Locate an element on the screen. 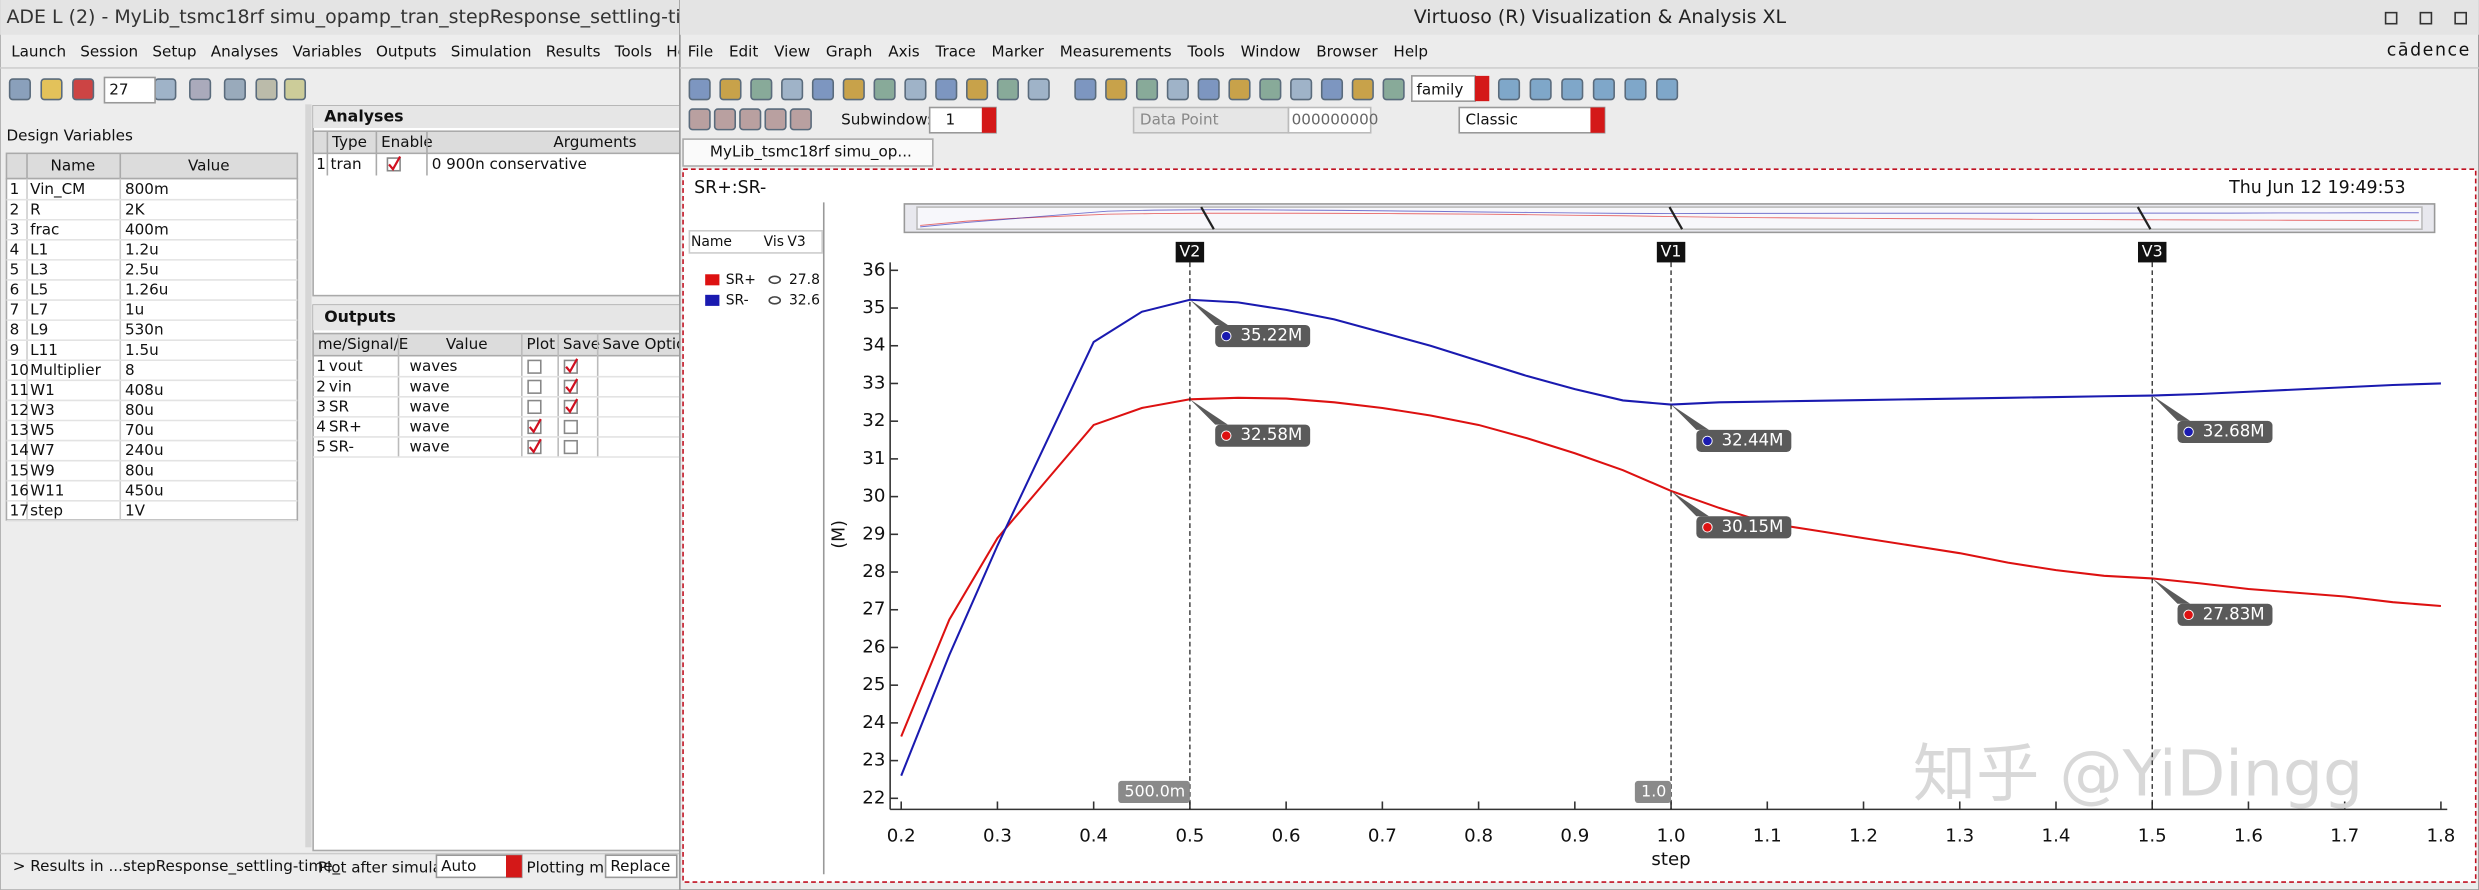 This screenshot has width=2479, height=890. close-button is located at coordinates (2461, 18).